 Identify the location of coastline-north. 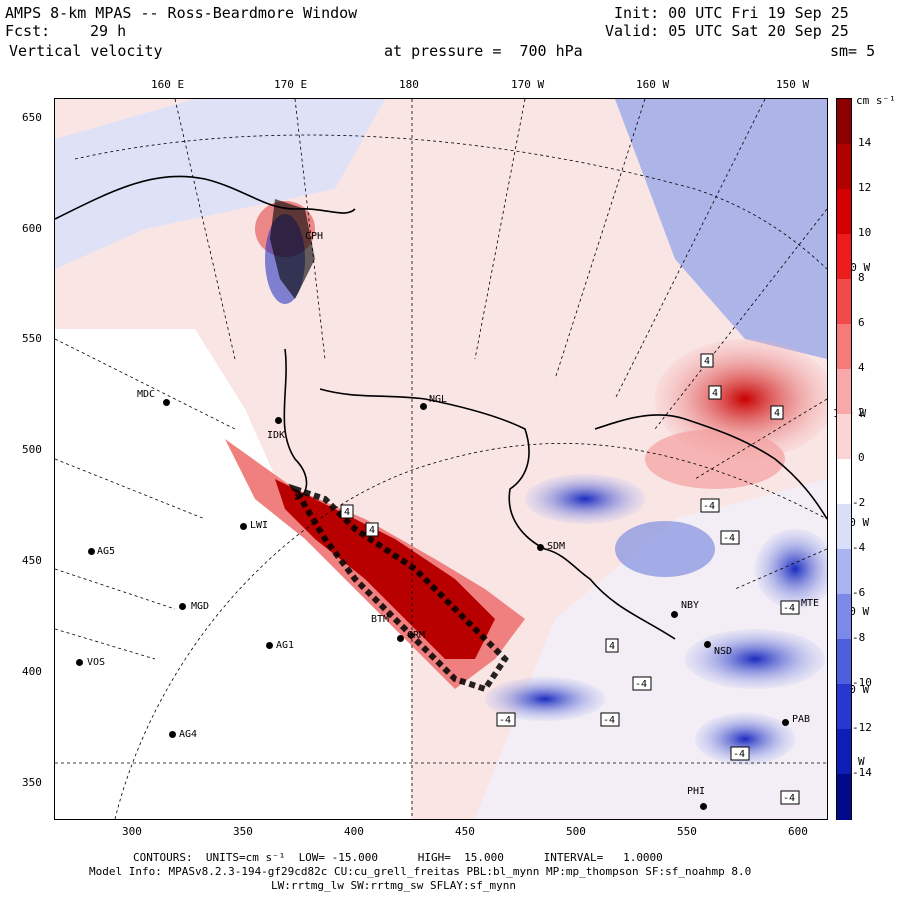
(205, 197).